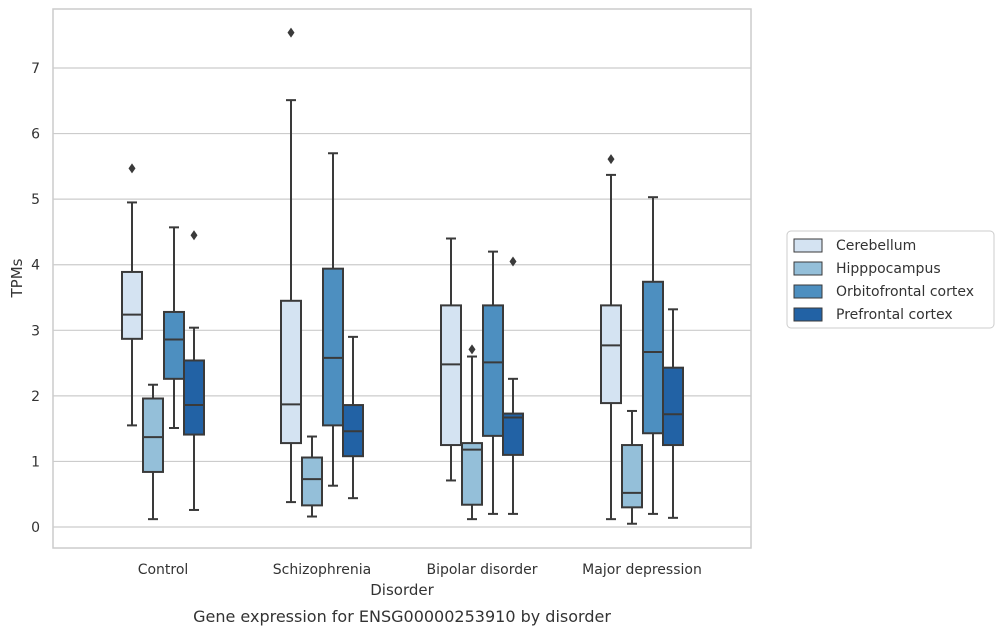 The width and height of the screenshot is (1003, 634). What do you see at coordinates (322, 570) in the screenshot?
I see `x-tick-label: Schizophrenia` at bounding box center [322, 570].